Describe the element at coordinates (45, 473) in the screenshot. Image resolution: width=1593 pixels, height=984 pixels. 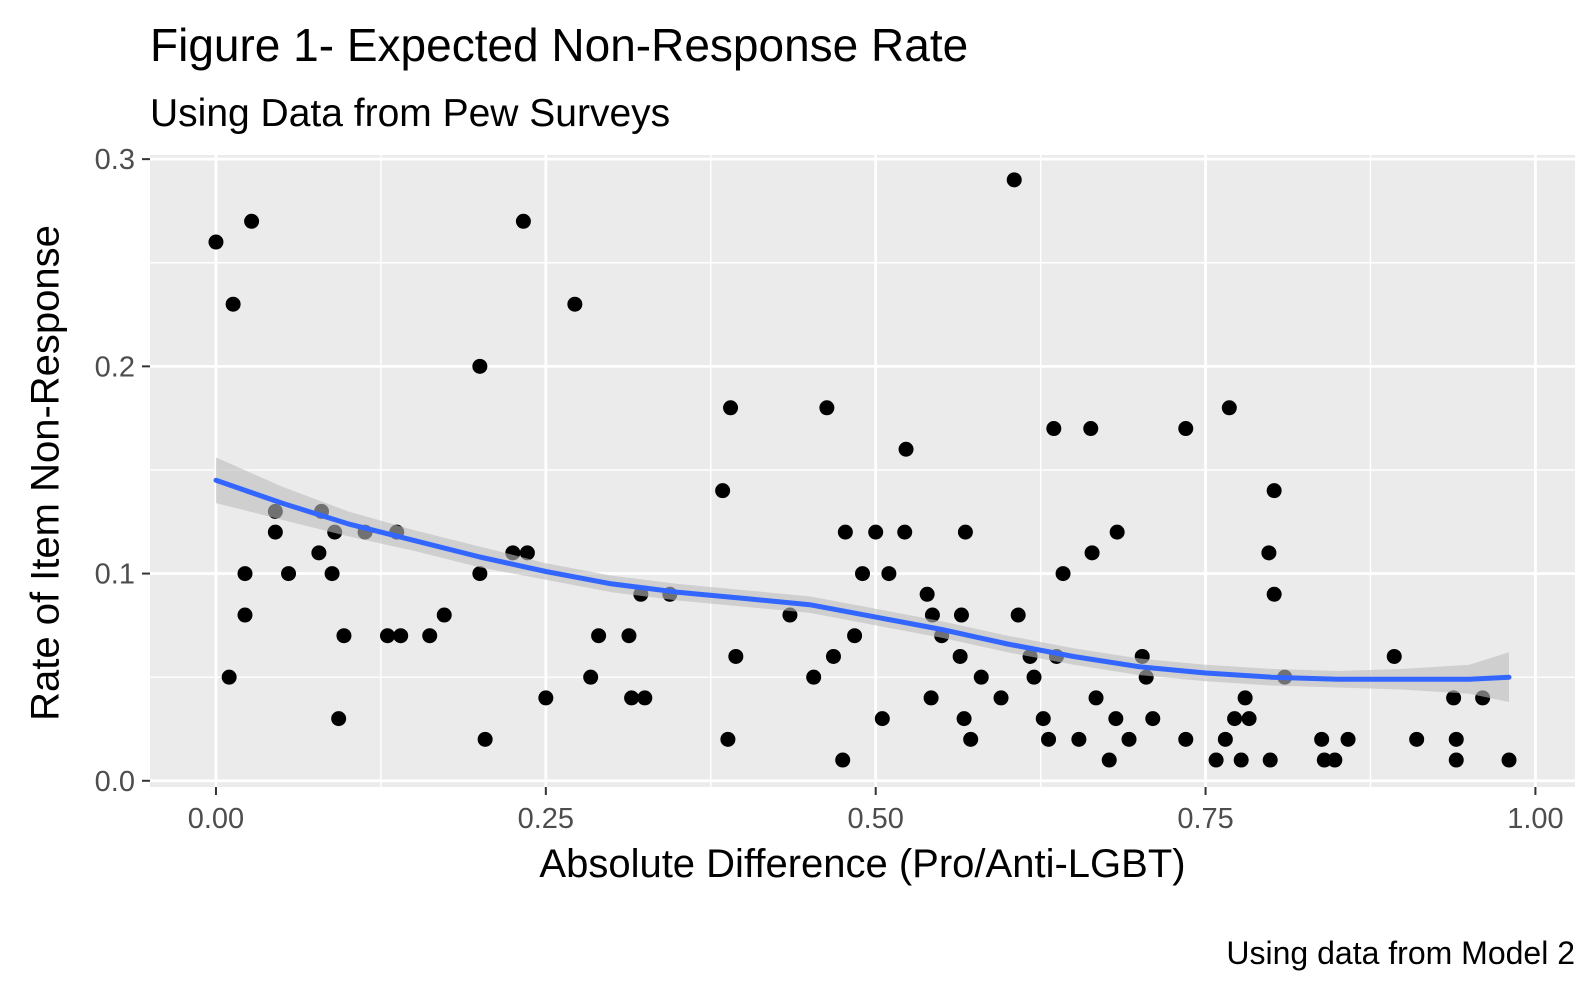
I see `y-axis-label: Rate of Item Non-Response` at that location.